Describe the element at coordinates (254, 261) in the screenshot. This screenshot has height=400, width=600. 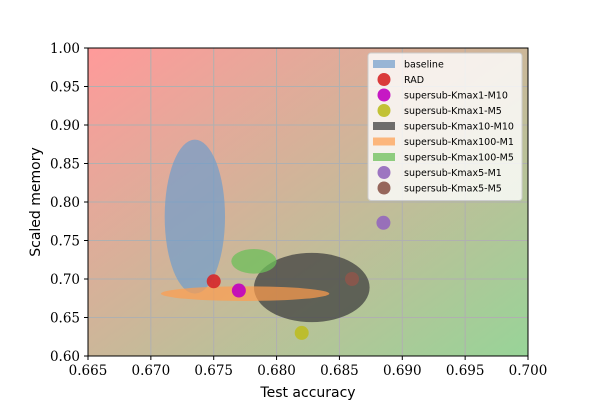
I see `supersub-kmax100-m5-ellipse` at that location.